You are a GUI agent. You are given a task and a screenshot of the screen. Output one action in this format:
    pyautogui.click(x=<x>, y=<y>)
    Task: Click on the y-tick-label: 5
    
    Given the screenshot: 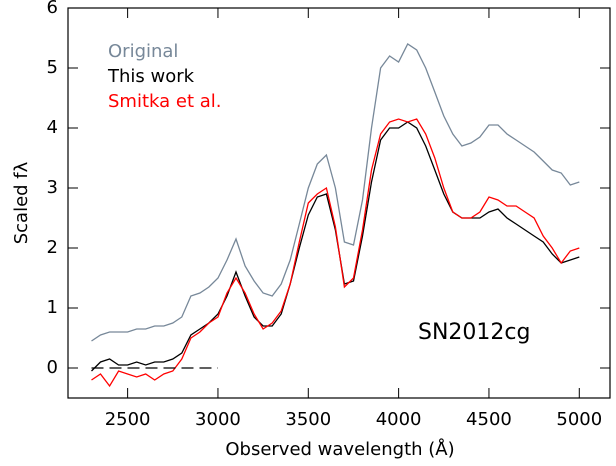 What is the action you would take?
    pyautogui.click(x=52, y=67)
    